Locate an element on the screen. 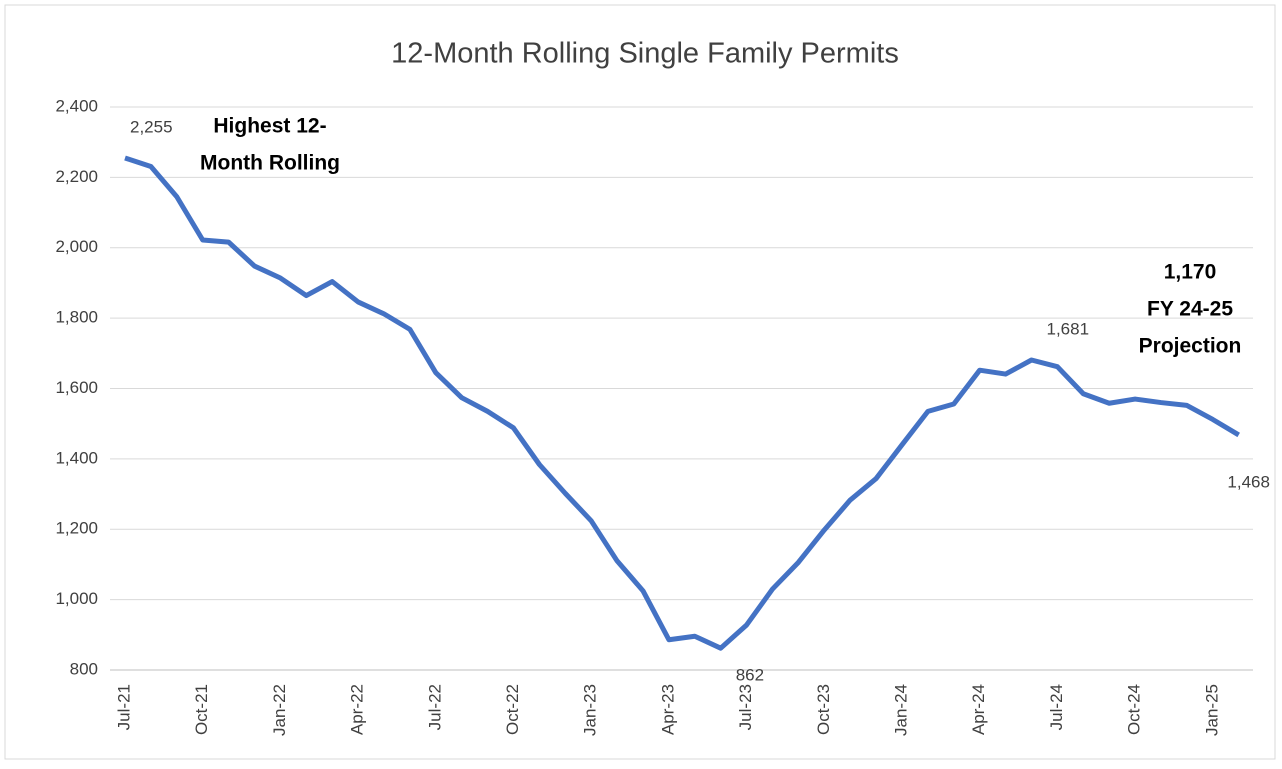 Image resolution: width=1282 pixels, height=769 pixels. data-label: 1,468 is located at coordinates (1248, 481).